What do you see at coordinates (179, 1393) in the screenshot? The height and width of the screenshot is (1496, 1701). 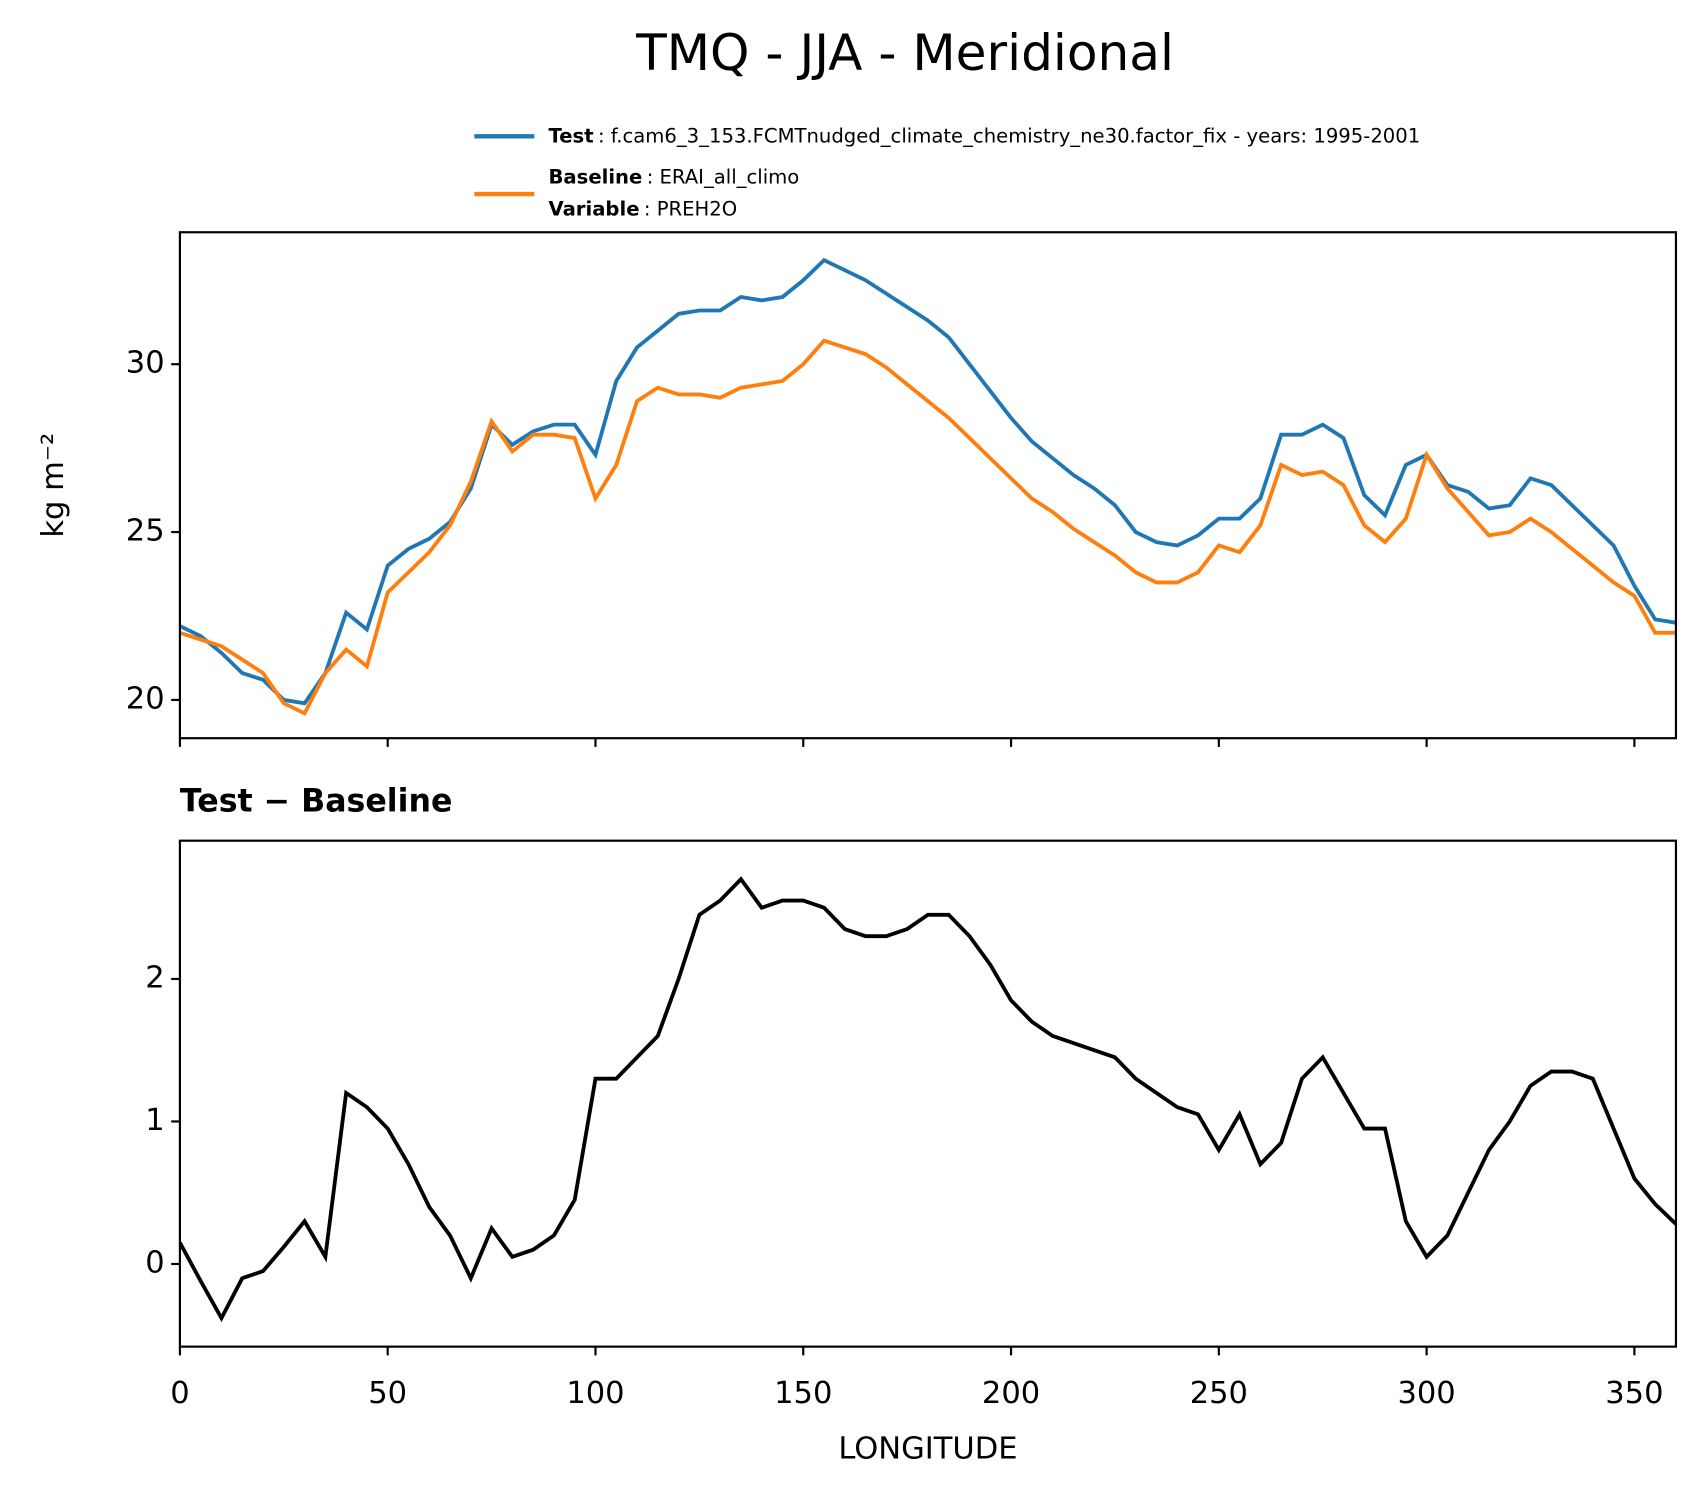 I see `x-tick-label: 0` at bounding box center [179, 1393].